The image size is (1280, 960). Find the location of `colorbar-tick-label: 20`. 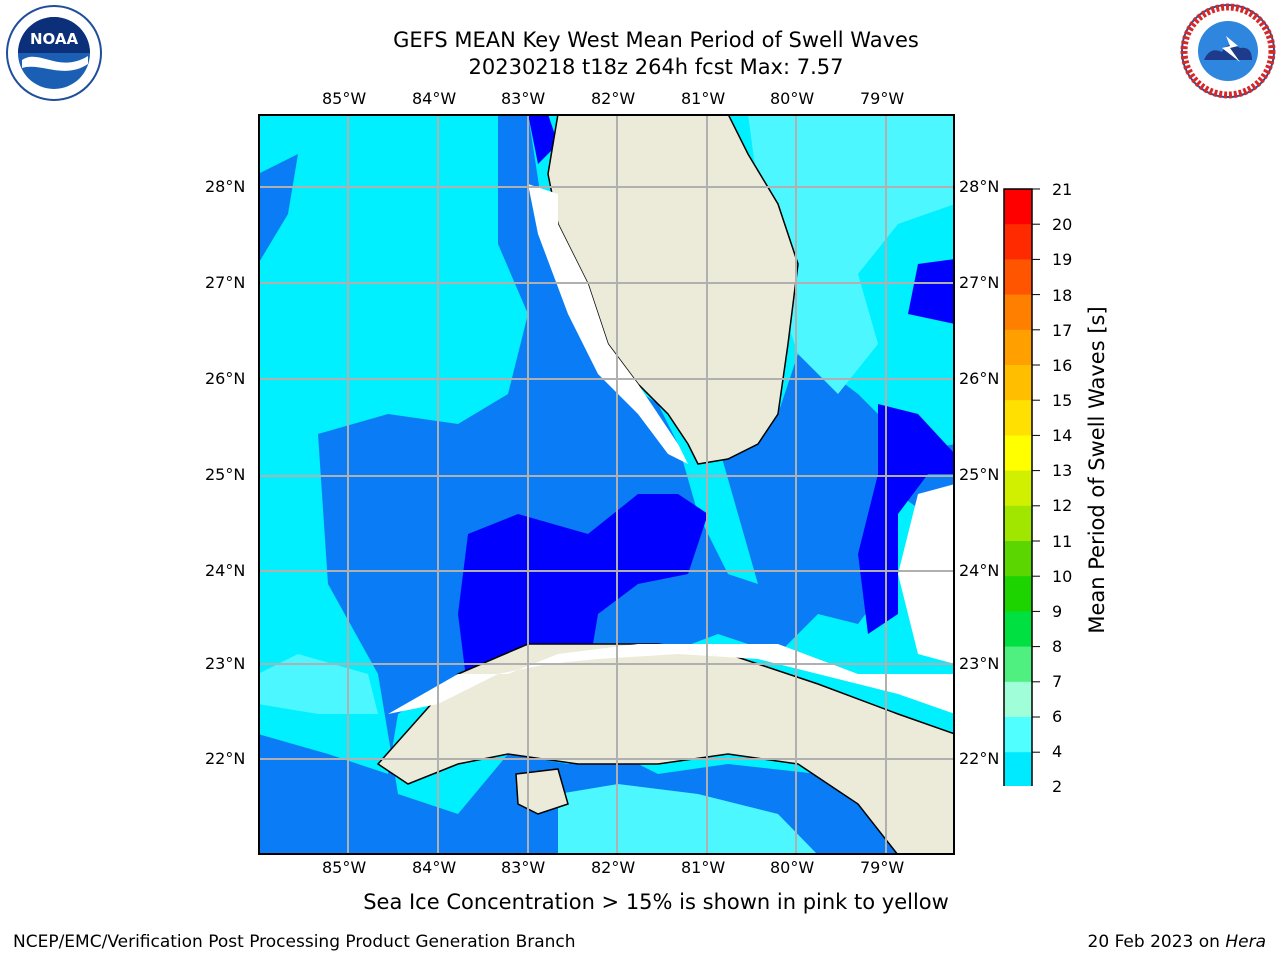

colorbar-tick-label: 20 is located at coordinates (1062, 224).